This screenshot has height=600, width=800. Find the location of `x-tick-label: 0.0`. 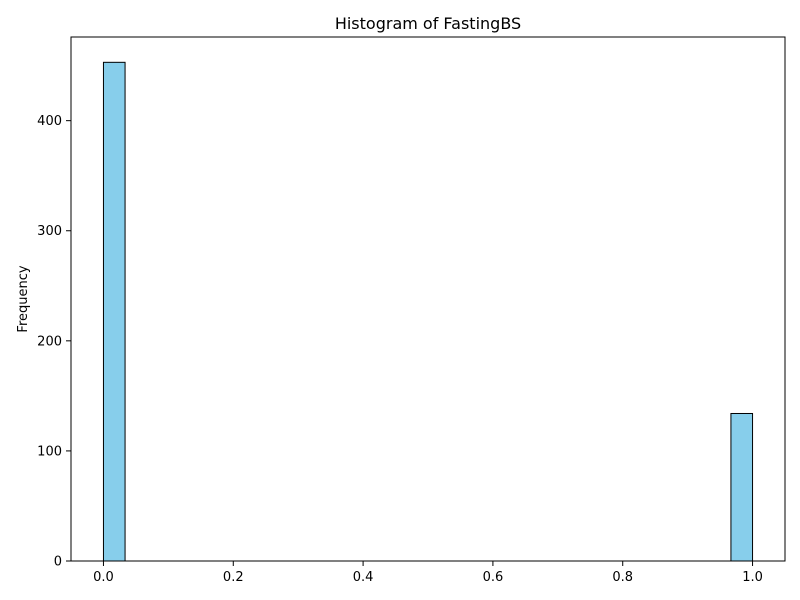

x-tick-label: 0.0 is located at coordinates (103, 577).